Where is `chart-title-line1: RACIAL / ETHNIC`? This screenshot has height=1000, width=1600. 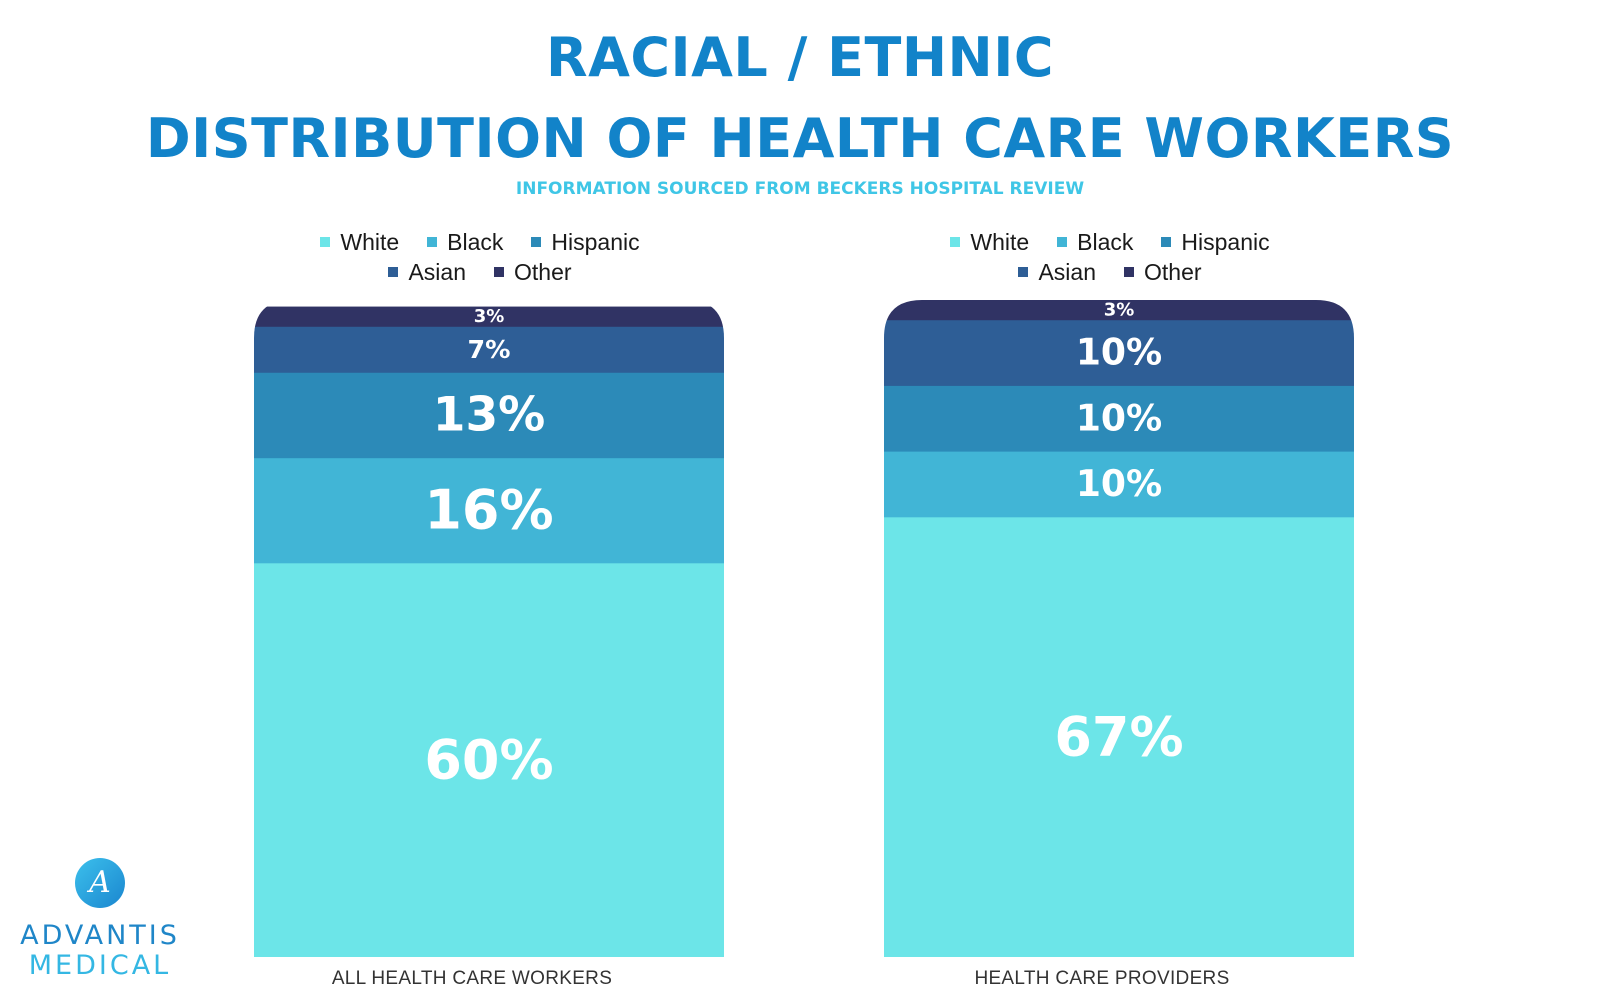 chart-title-line1: RACIAL / ETHNIC is located at coordinates (800, 57).